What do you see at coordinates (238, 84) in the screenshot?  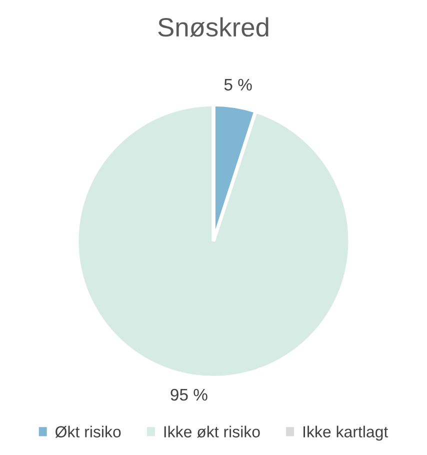 I see `data-label: 5 %` at bounding box center [238, 84].